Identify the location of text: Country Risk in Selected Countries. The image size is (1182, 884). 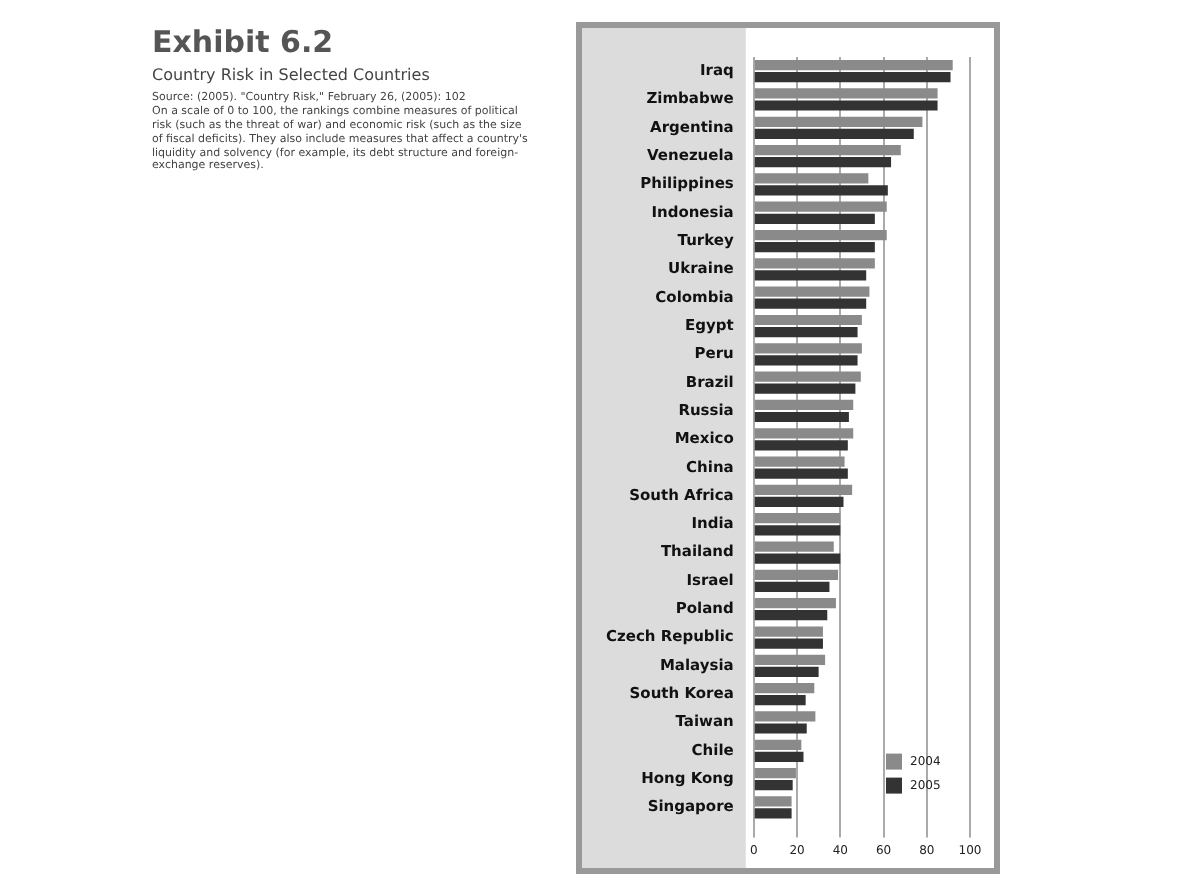
(292, 75).